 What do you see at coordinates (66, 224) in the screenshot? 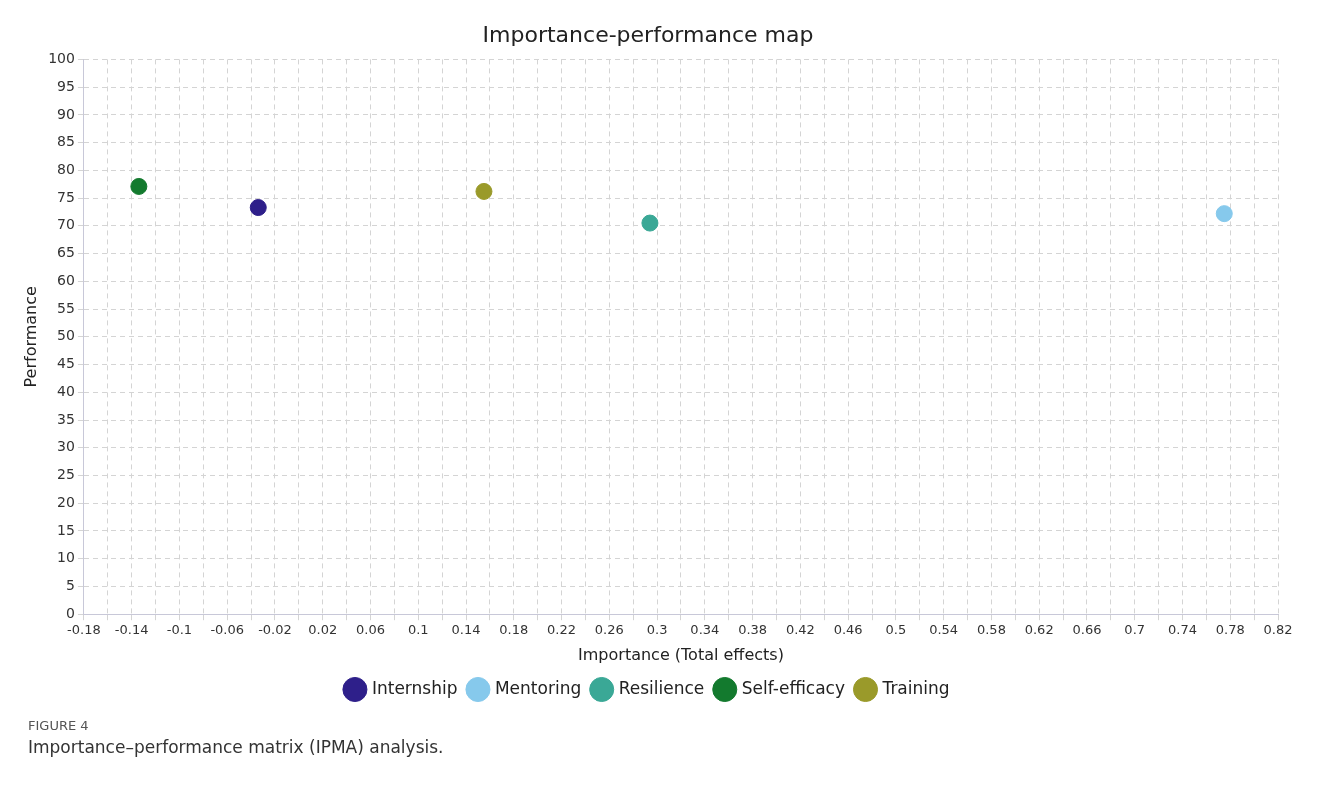
I see `y-tick-label: 70` at bounding box center [66, 224].